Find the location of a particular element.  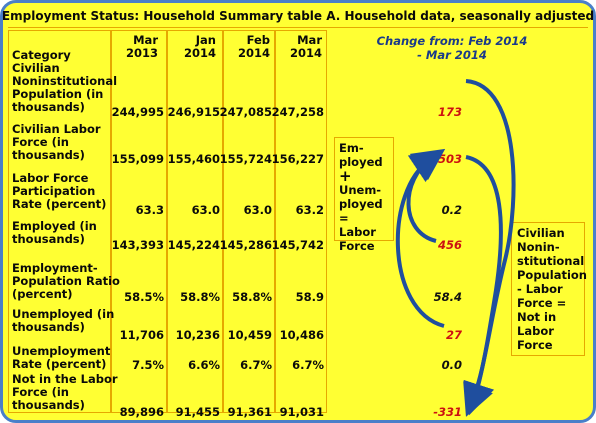

not-in-labor-box-line: Labor is located at coordinates (535, 331).